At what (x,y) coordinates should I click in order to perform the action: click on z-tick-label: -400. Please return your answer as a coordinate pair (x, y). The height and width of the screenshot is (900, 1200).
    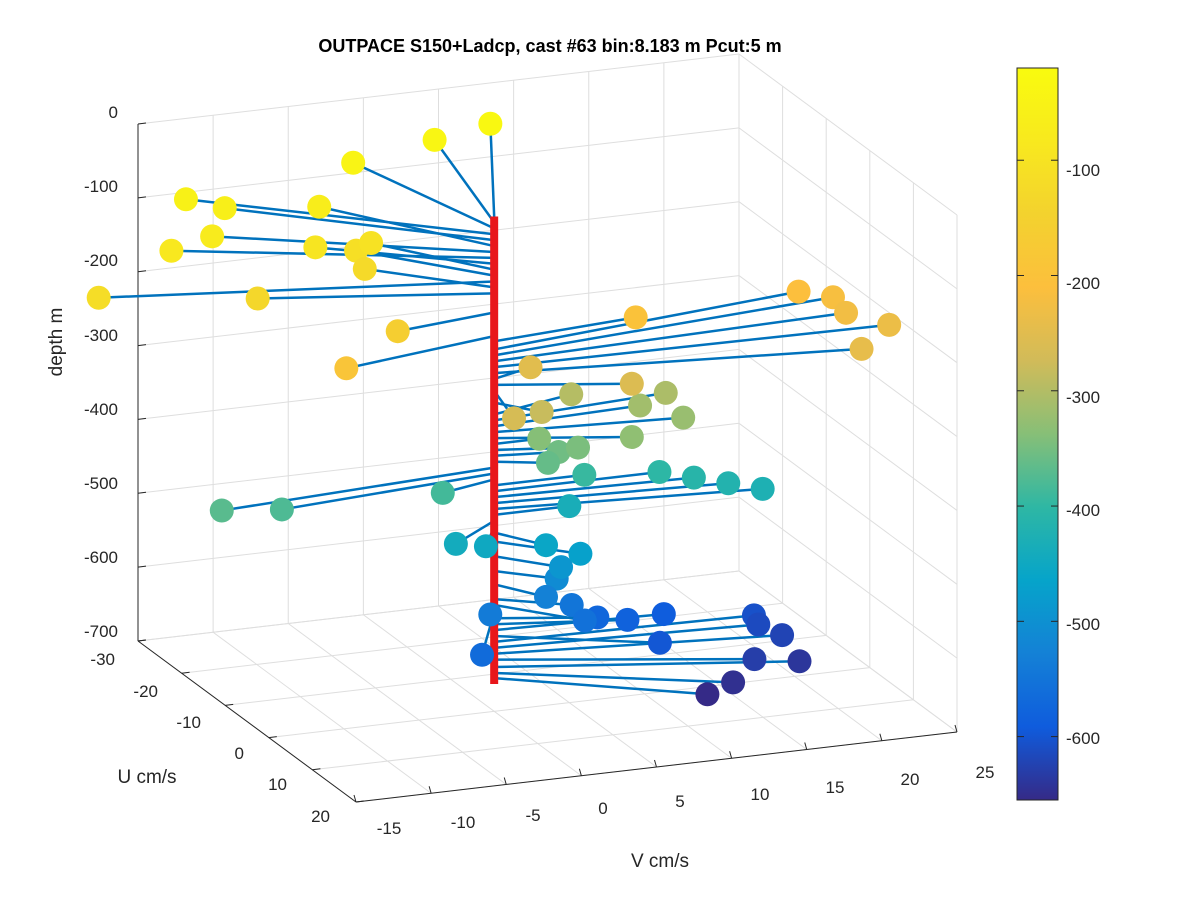
    Looking at the image, I should click on (101, 409).